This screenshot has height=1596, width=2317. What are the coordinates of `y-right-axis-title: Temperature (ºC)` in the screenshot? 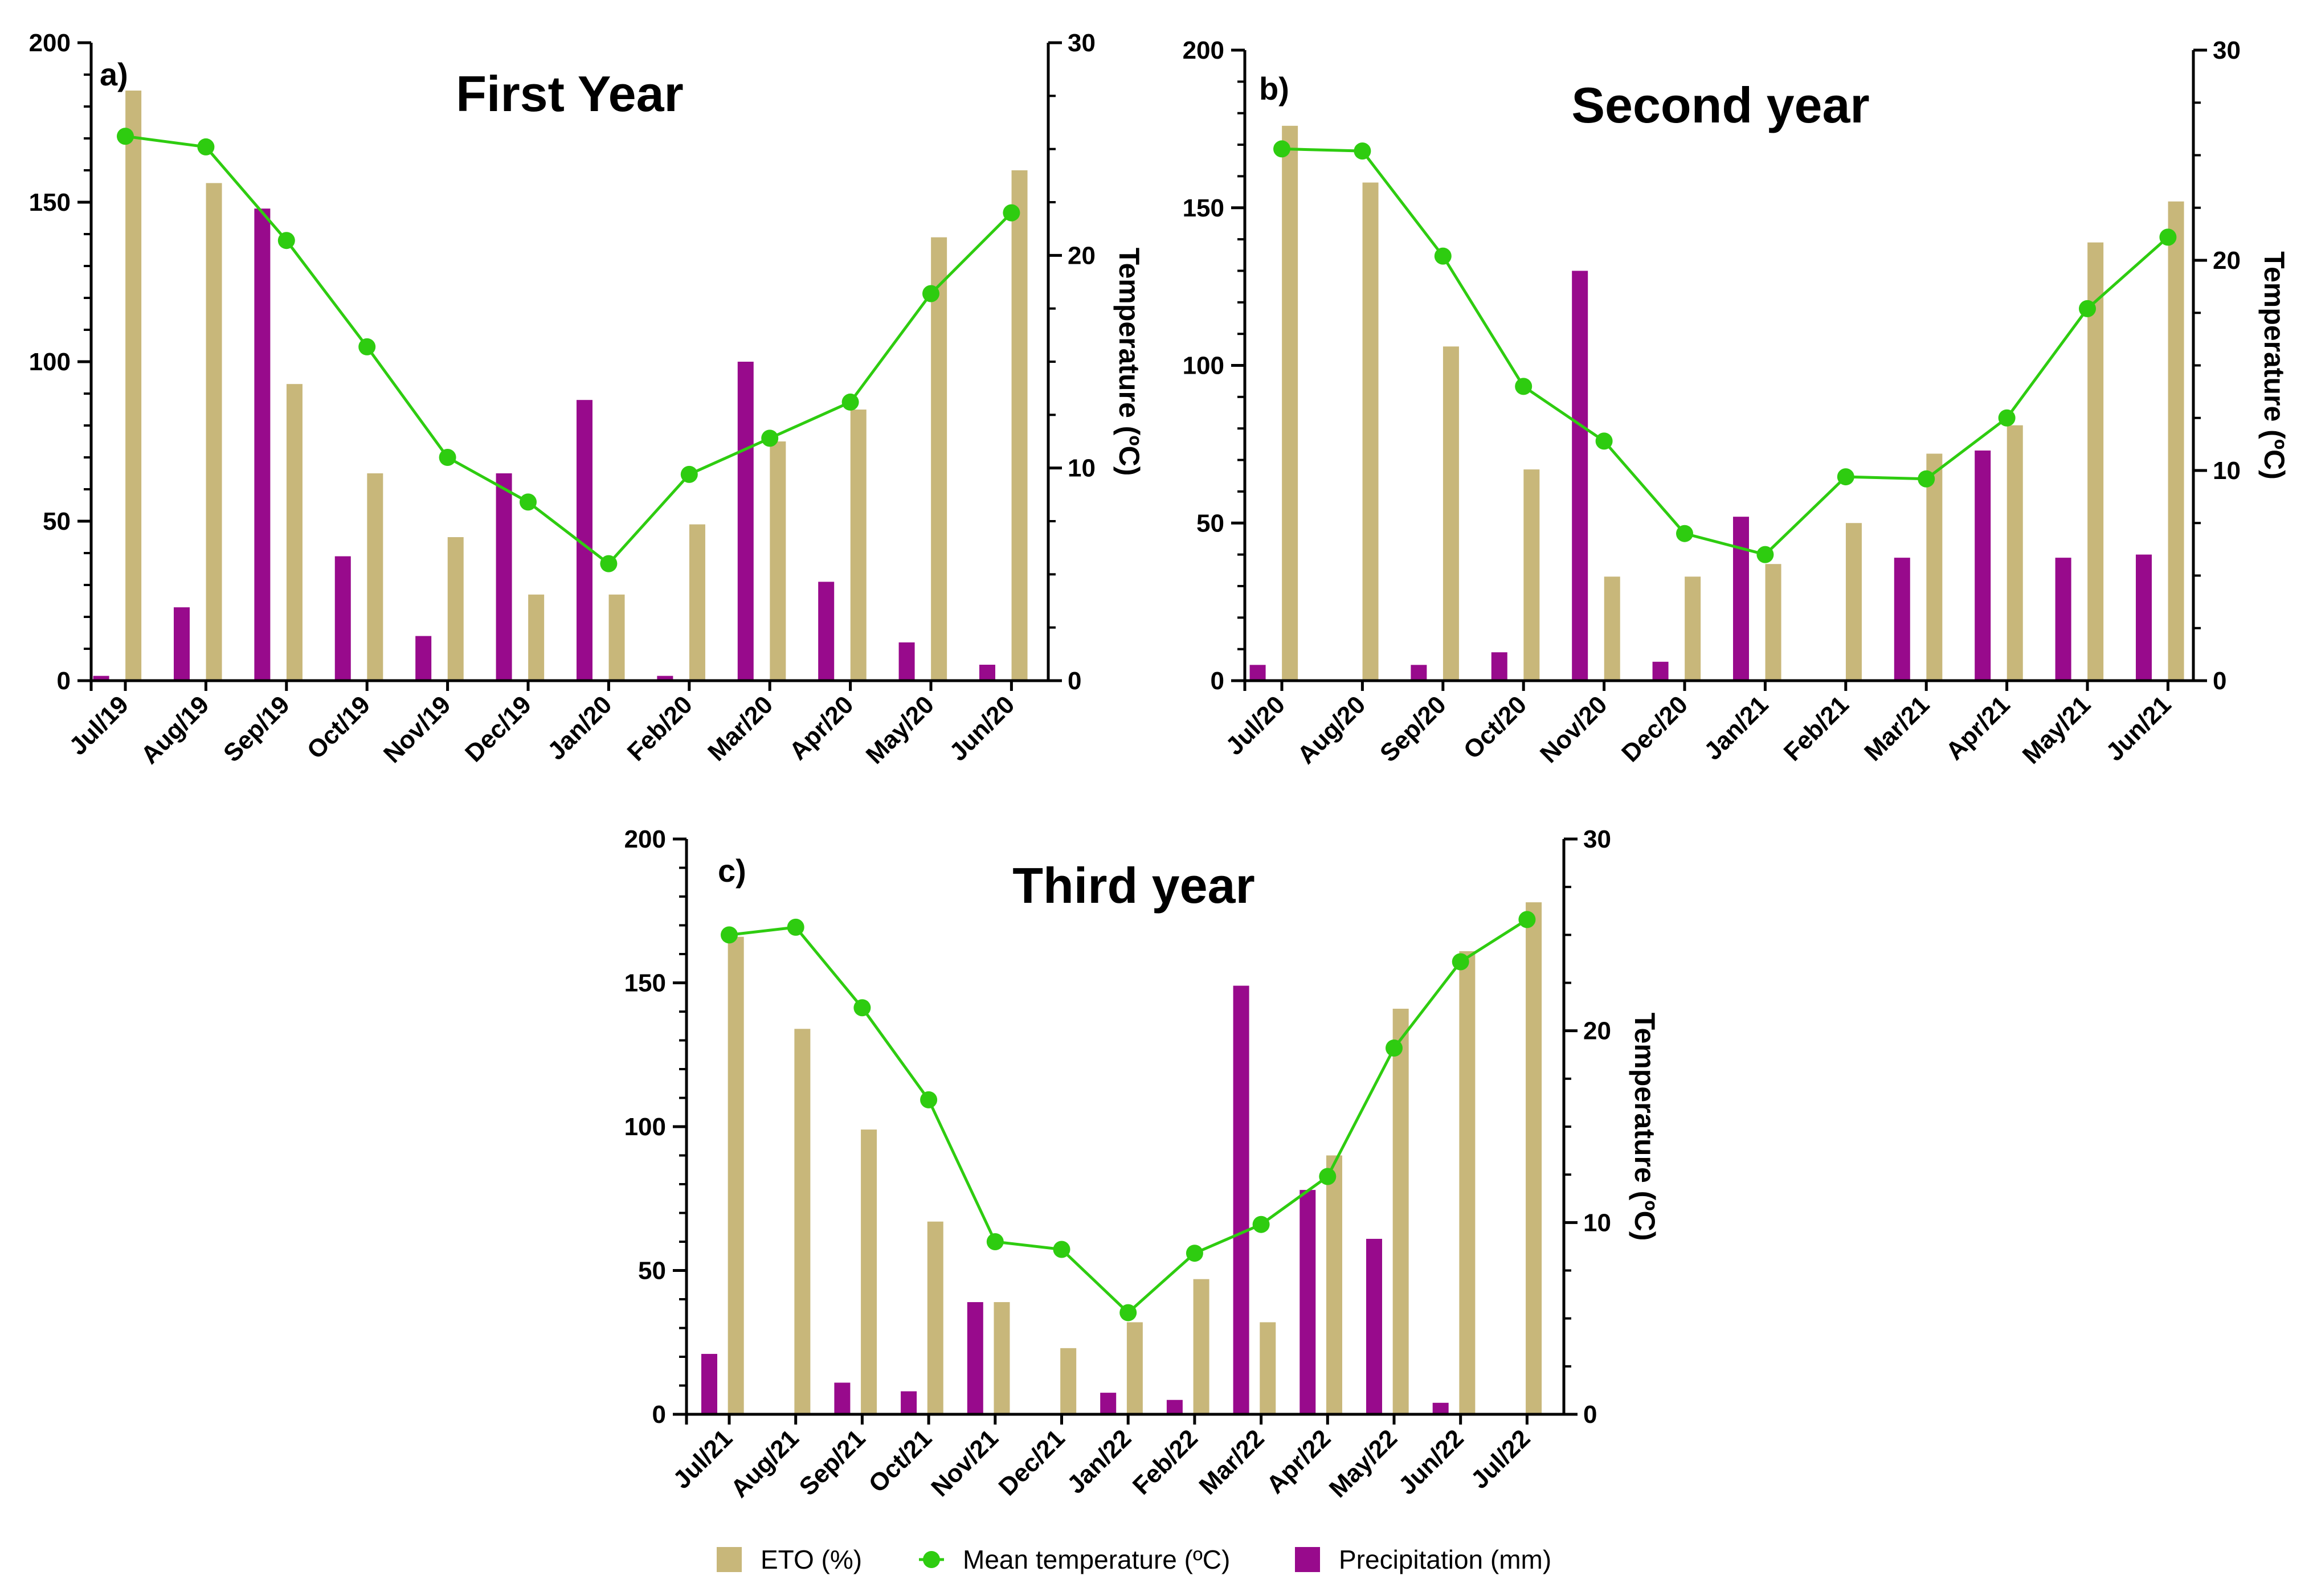 It's located at (1129, 362).